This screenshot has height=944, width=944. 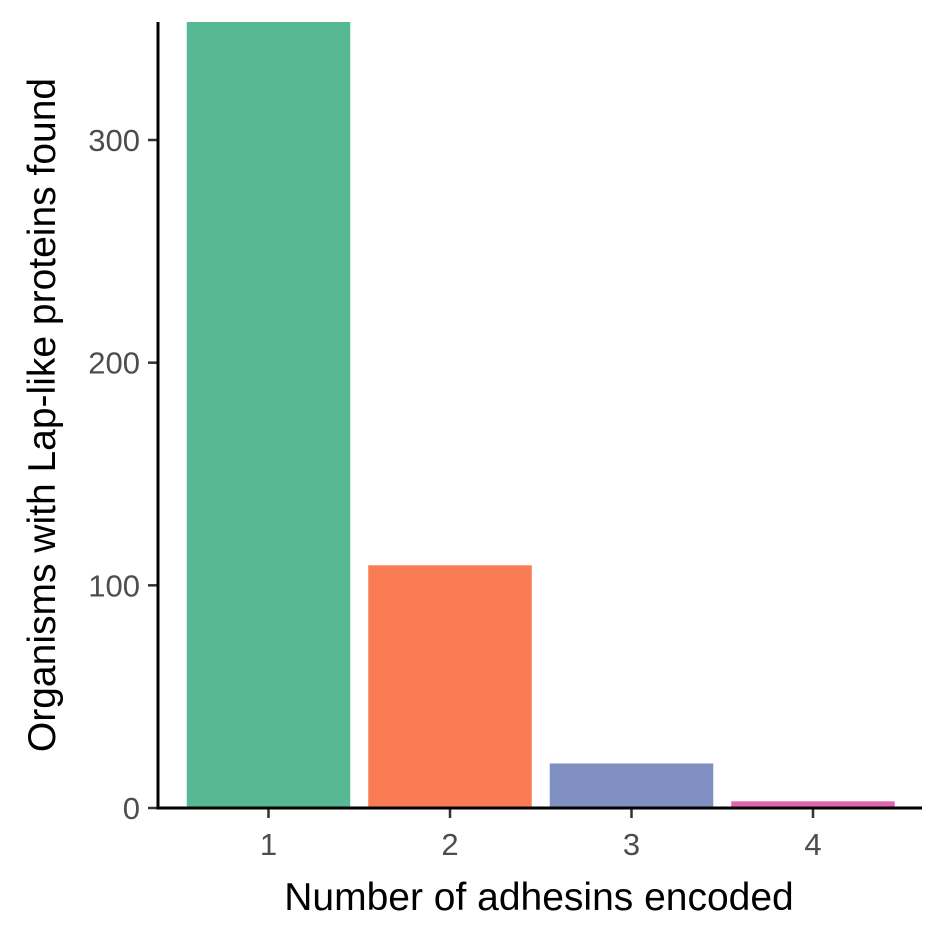 What do you see at coordinates (123, 474) in the screenshot?
I see `y-axis-ticks: 0 100 200 300` at bounding box center [123, 474].